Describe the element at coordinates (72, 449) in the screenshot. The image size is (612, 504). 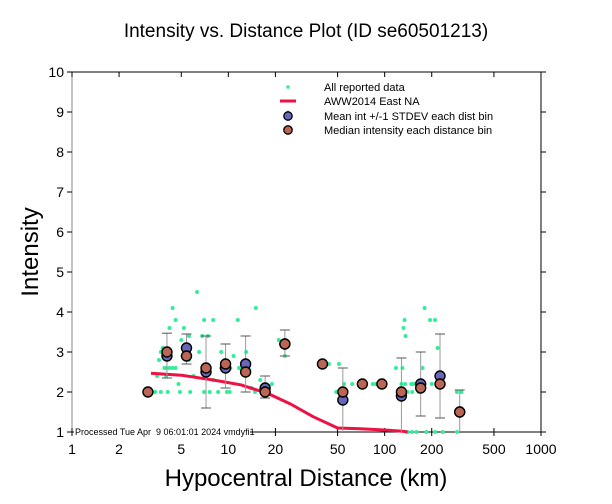
I see `x-tick-label: 1` at that location.